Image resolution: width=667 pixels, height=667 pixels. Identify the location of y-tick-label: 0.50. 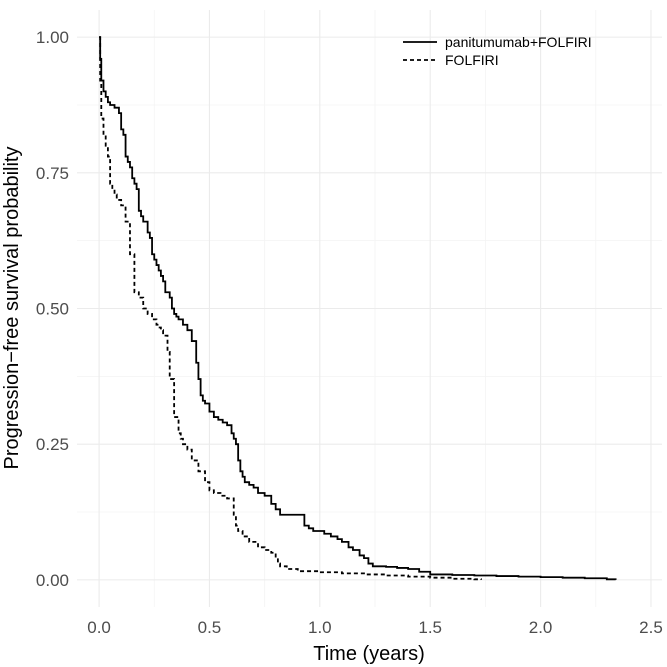
(52, 309).